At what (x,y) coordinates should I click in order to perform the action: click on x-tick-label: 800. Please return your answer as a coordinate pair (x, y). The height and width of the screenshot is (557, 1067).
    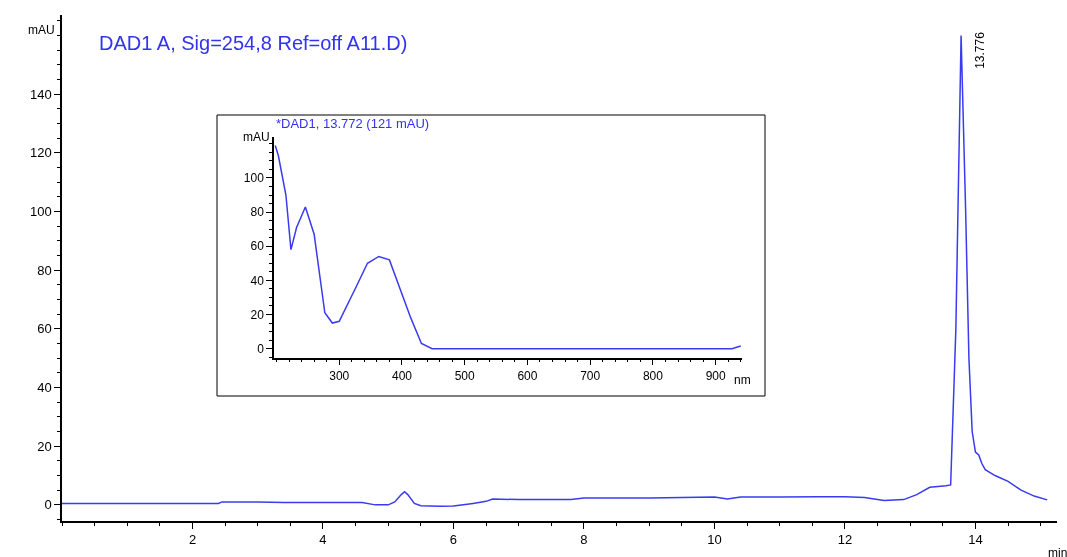
    Looking at the image, I should click on (653, 375).